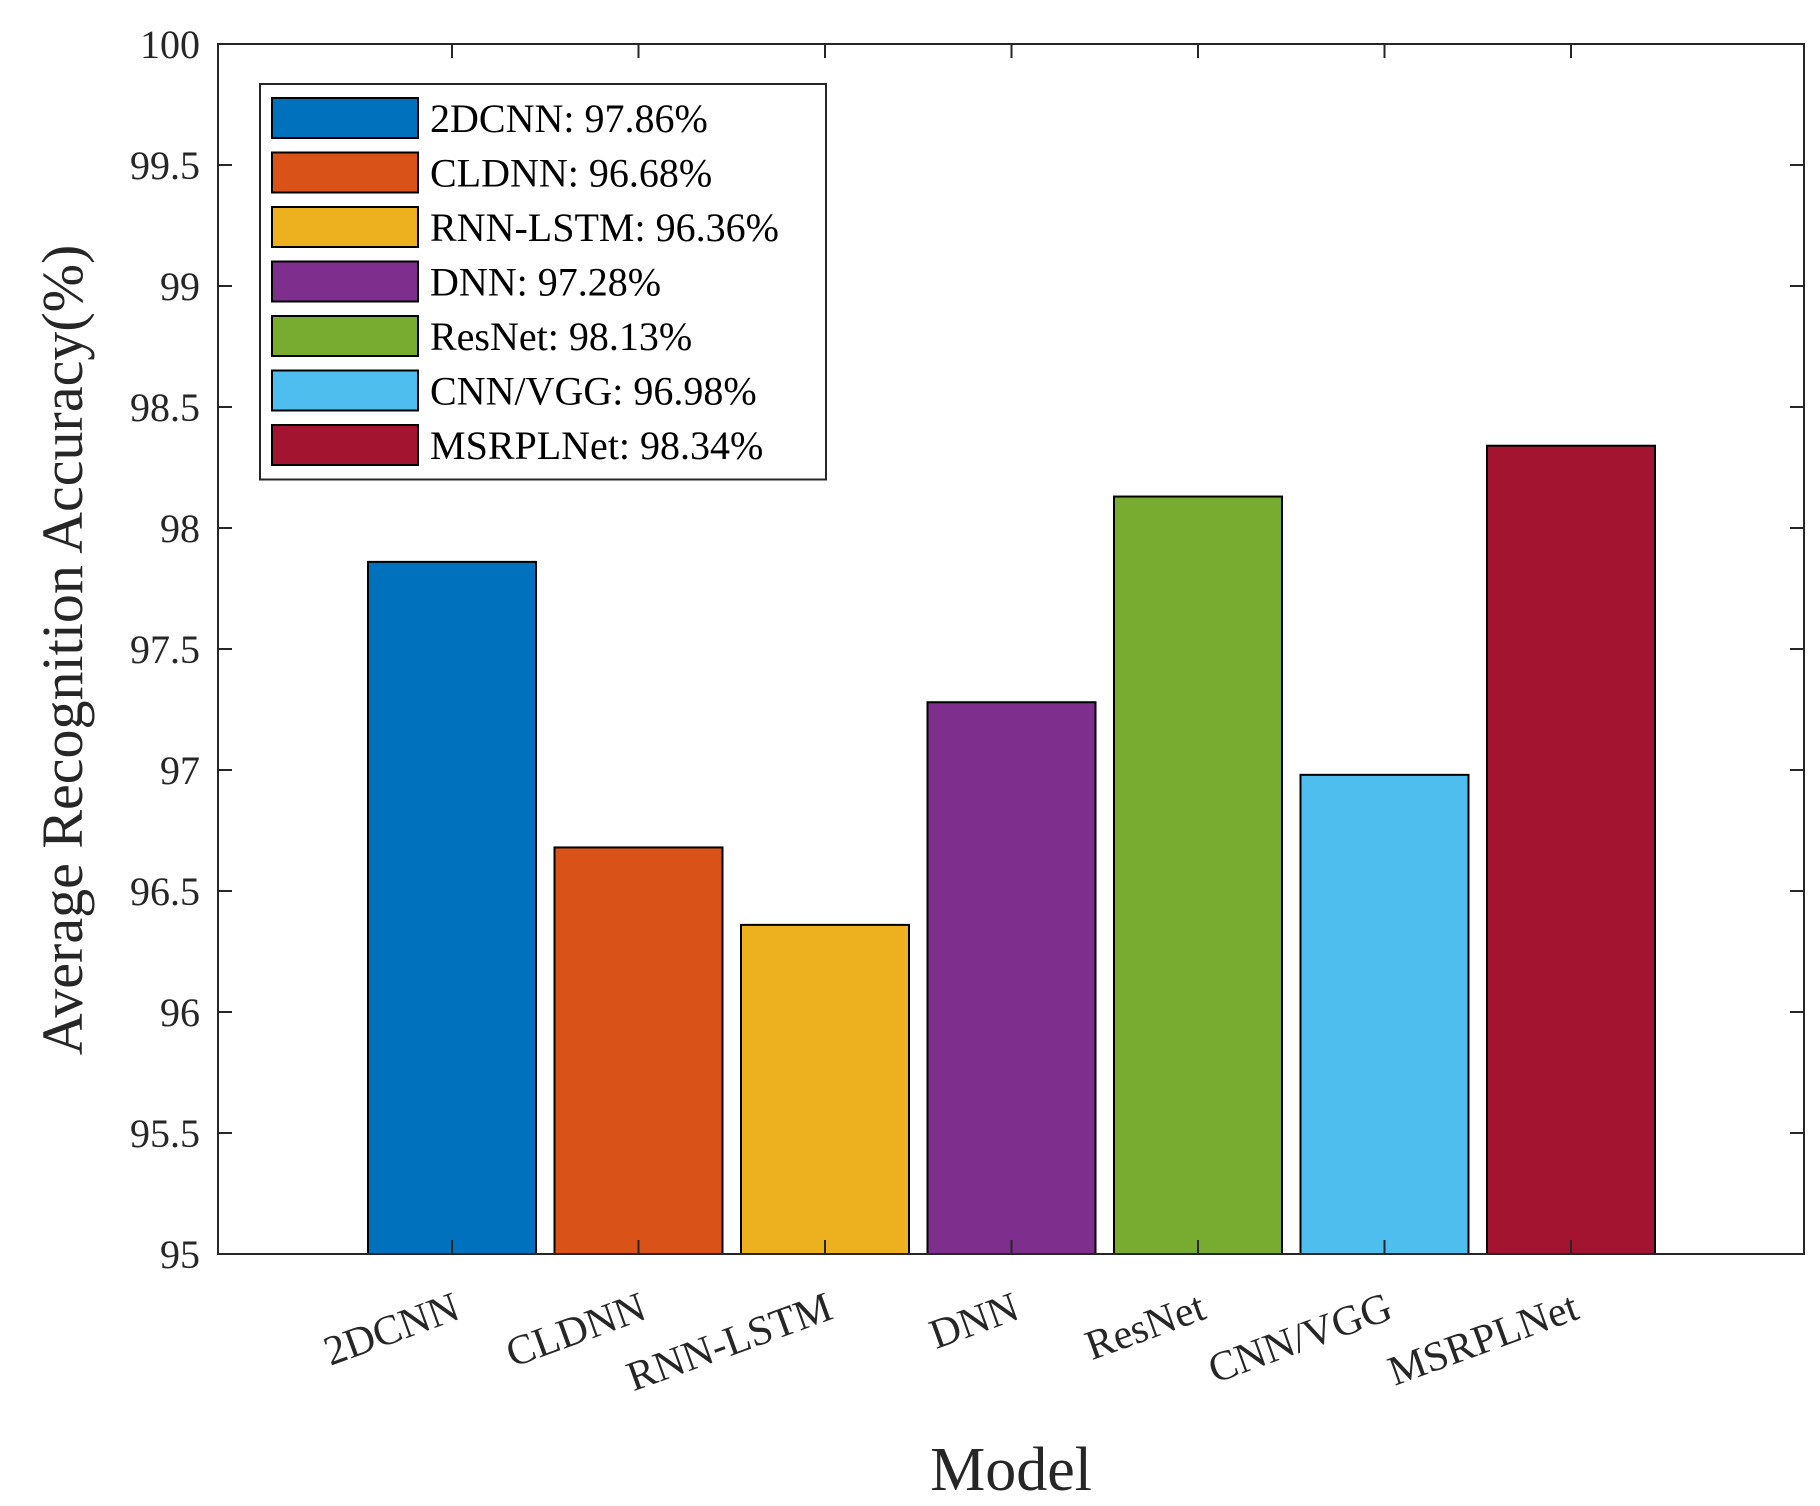 This screenshot has height=1506, width=1820. Describe the element at coordinates (180, 770) in the screenshot. I see `y-tick-label: 97` at that location.